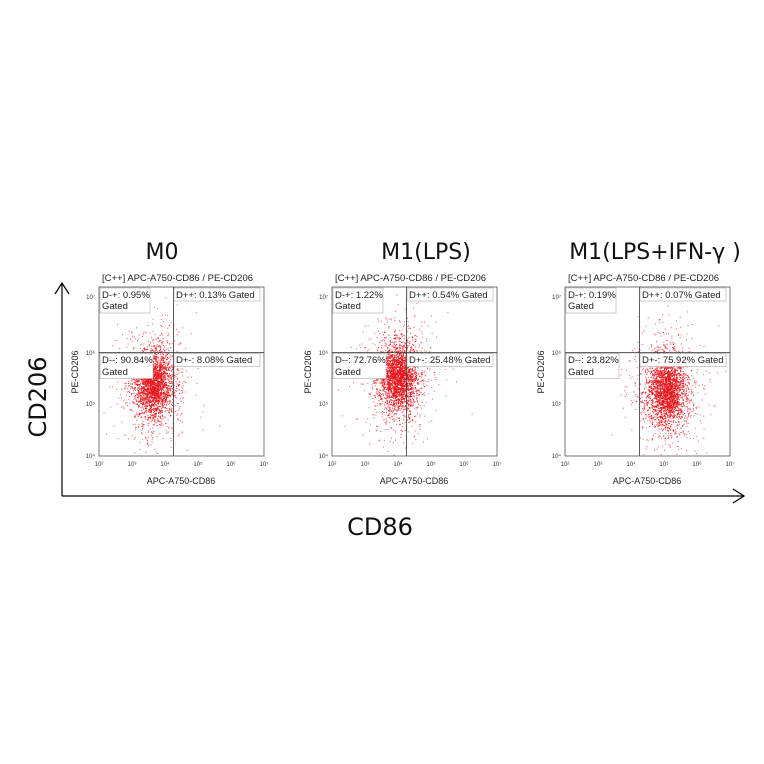 Image resolution: width=764 pixels, height=764 pixels. Describe the element at coordinates (91, 377) in the screenshot. I see `y-ticks: 10⁷ 10⁶ 10⁵ 10⁴` at that location.